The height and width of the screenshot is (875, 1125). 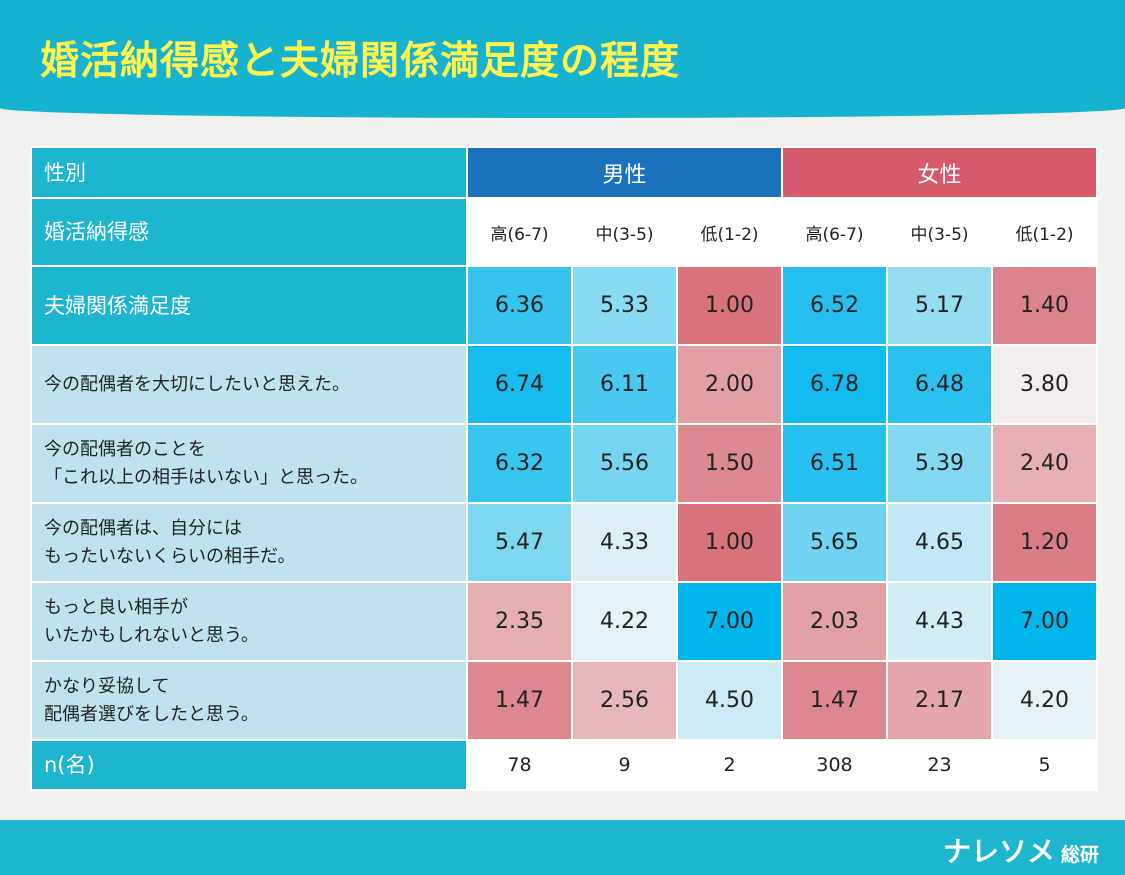 I want to click on value-cell: 1.40, so click(x=1044, y=305).